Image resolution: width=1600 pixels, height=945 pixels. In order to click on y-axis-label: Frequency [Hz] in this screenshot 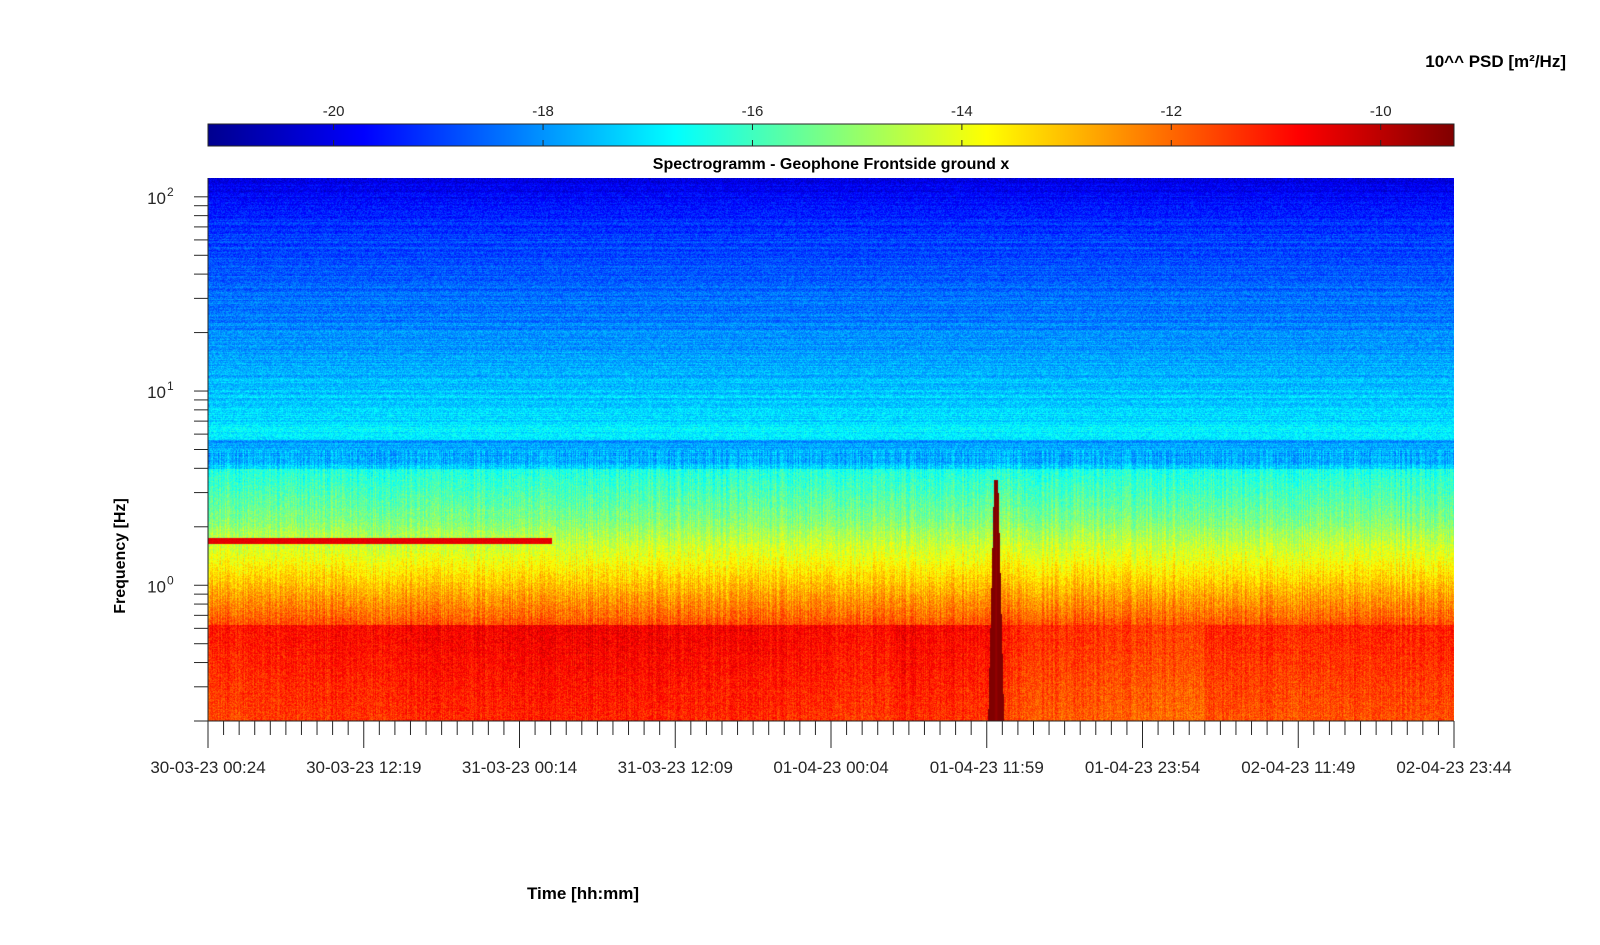, I will do `click(120, 556)`.